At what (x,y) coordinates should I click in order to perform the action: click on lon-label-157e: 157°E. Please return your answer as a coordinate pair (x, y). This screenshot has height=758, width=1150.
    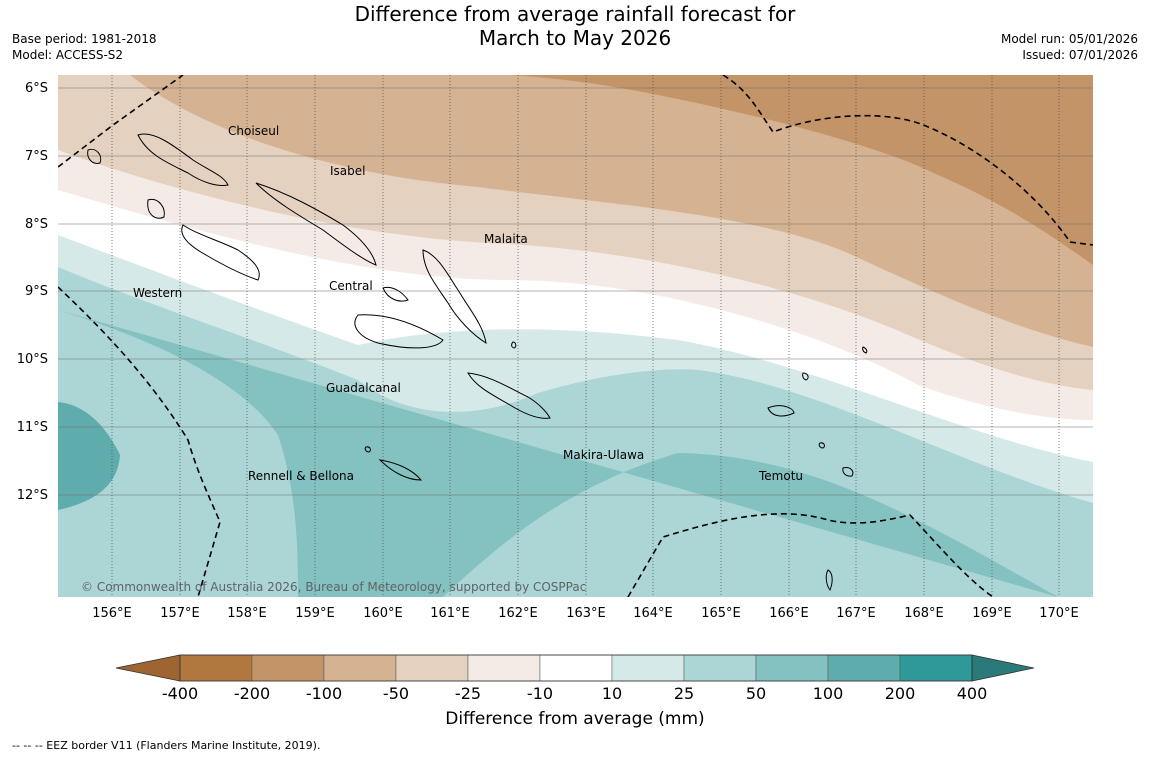
    Looking at the image, I should click on (180, 613).